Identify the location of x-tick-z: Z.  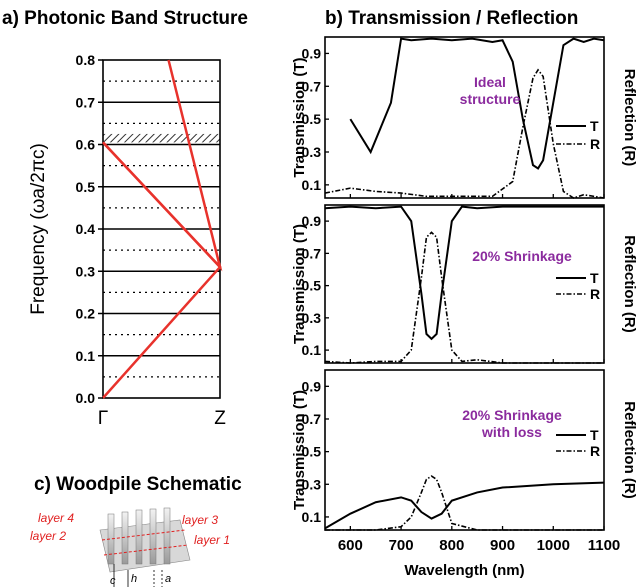
(220, 418).